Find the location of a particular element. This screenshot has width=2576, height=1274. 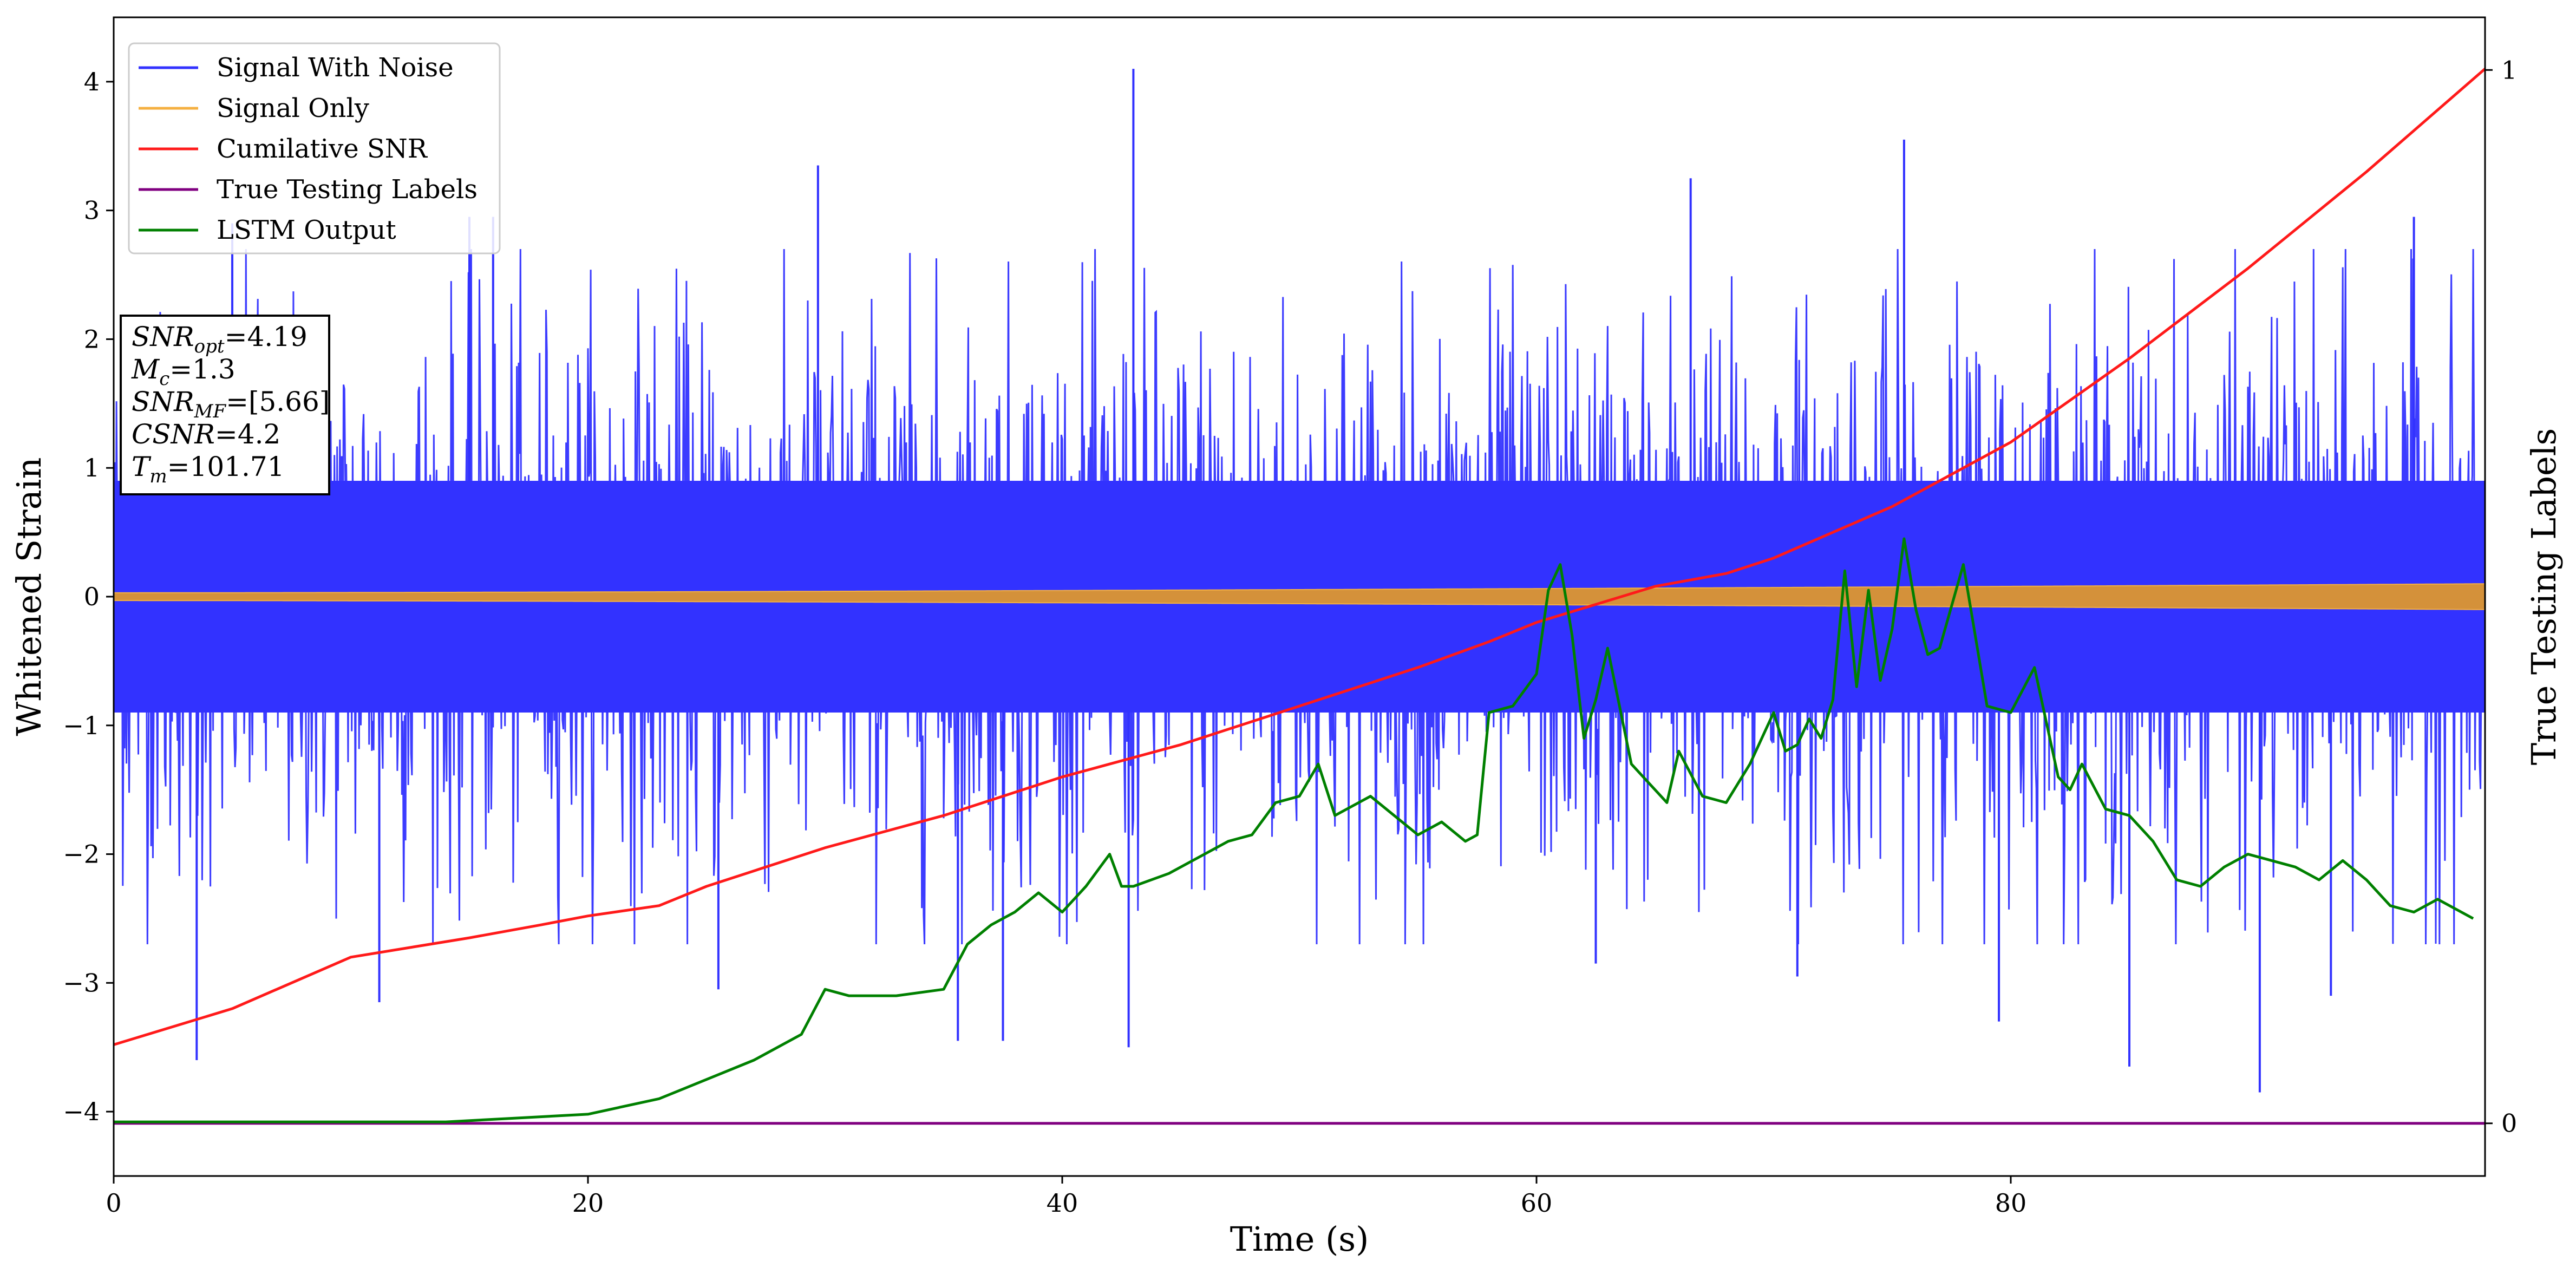

y-tick-label-right: 0 is located at coordinates (2509, 1123).